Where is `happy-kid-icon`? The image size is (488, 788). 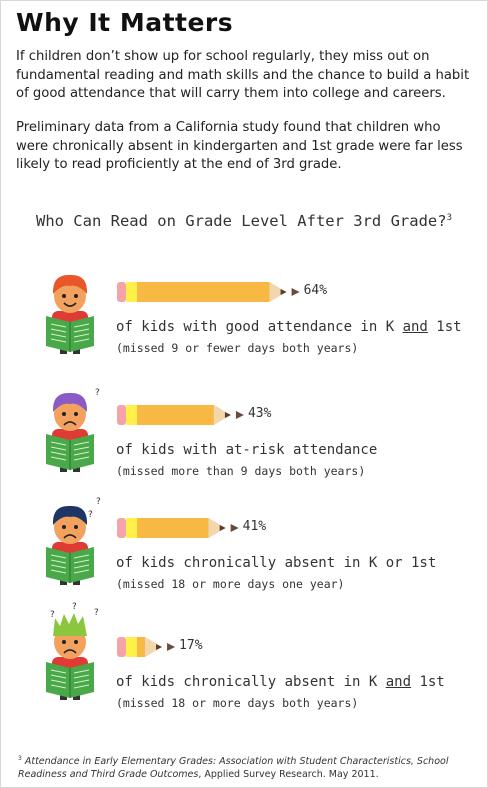 happy-kid-icon is located at coordinates (70, 314).